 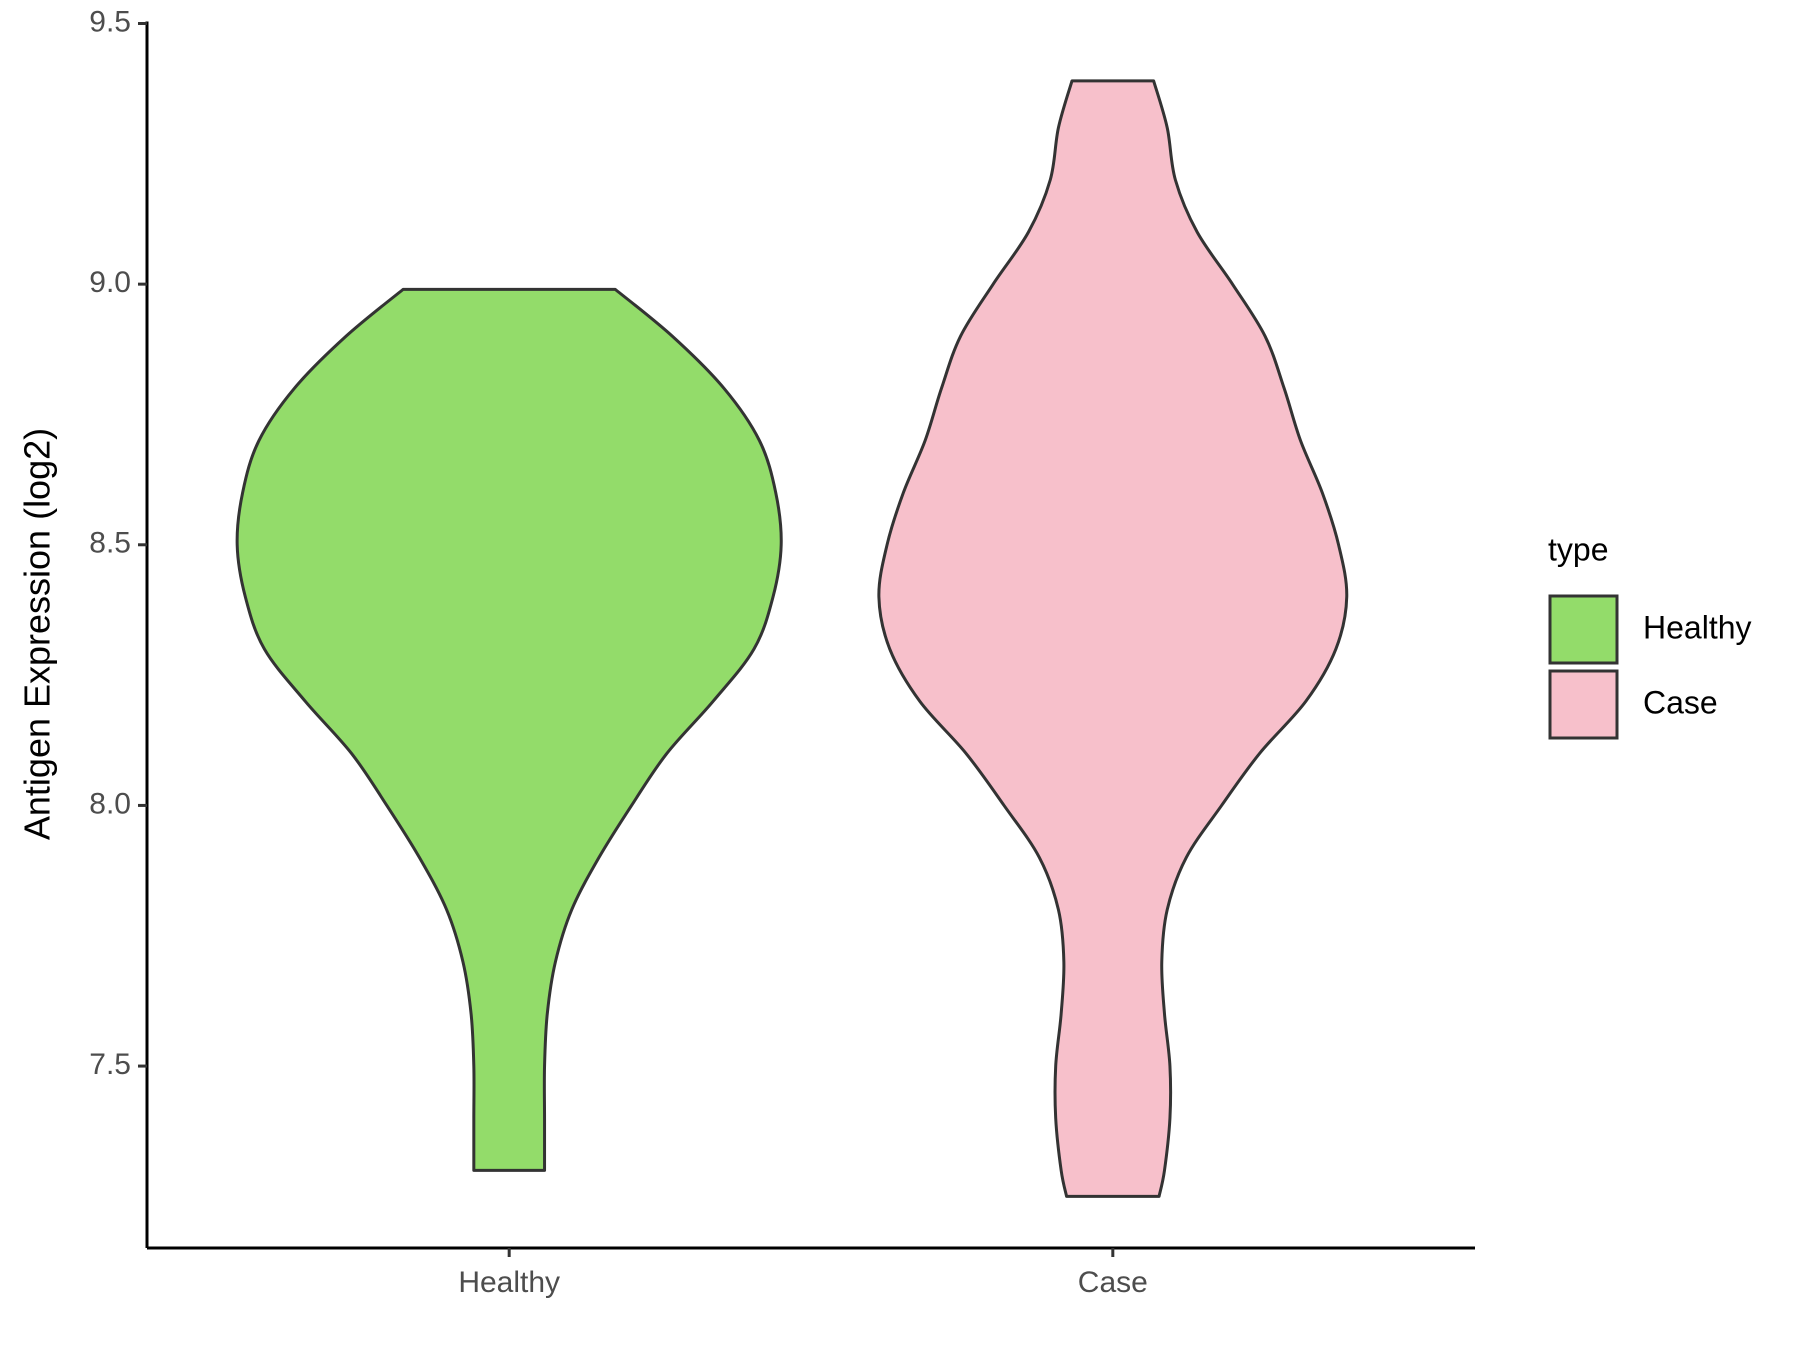 I want to click on legend-label: Healthy, so click(x=1697, y=627).